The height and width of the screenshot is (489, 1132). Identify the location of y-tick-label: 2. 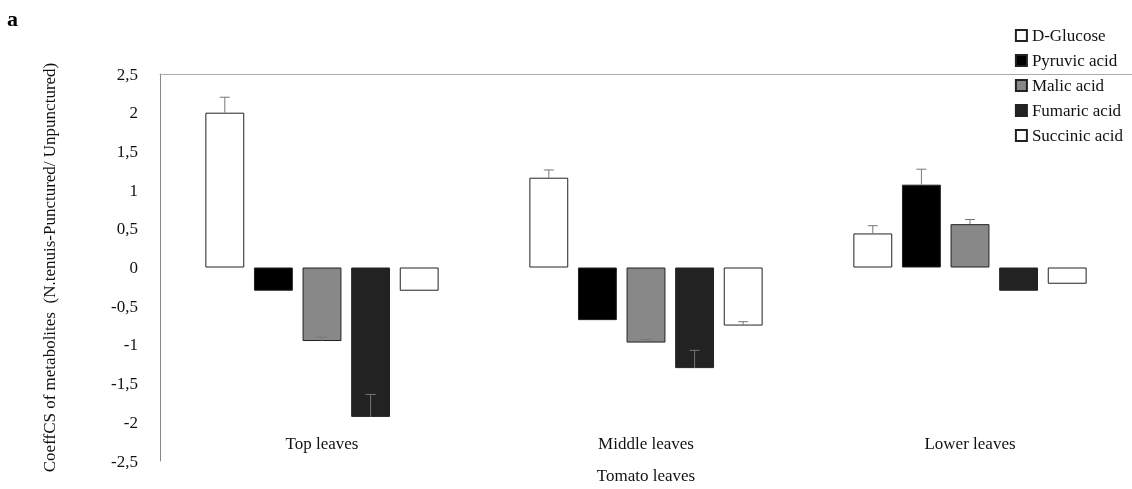
(133, 113).